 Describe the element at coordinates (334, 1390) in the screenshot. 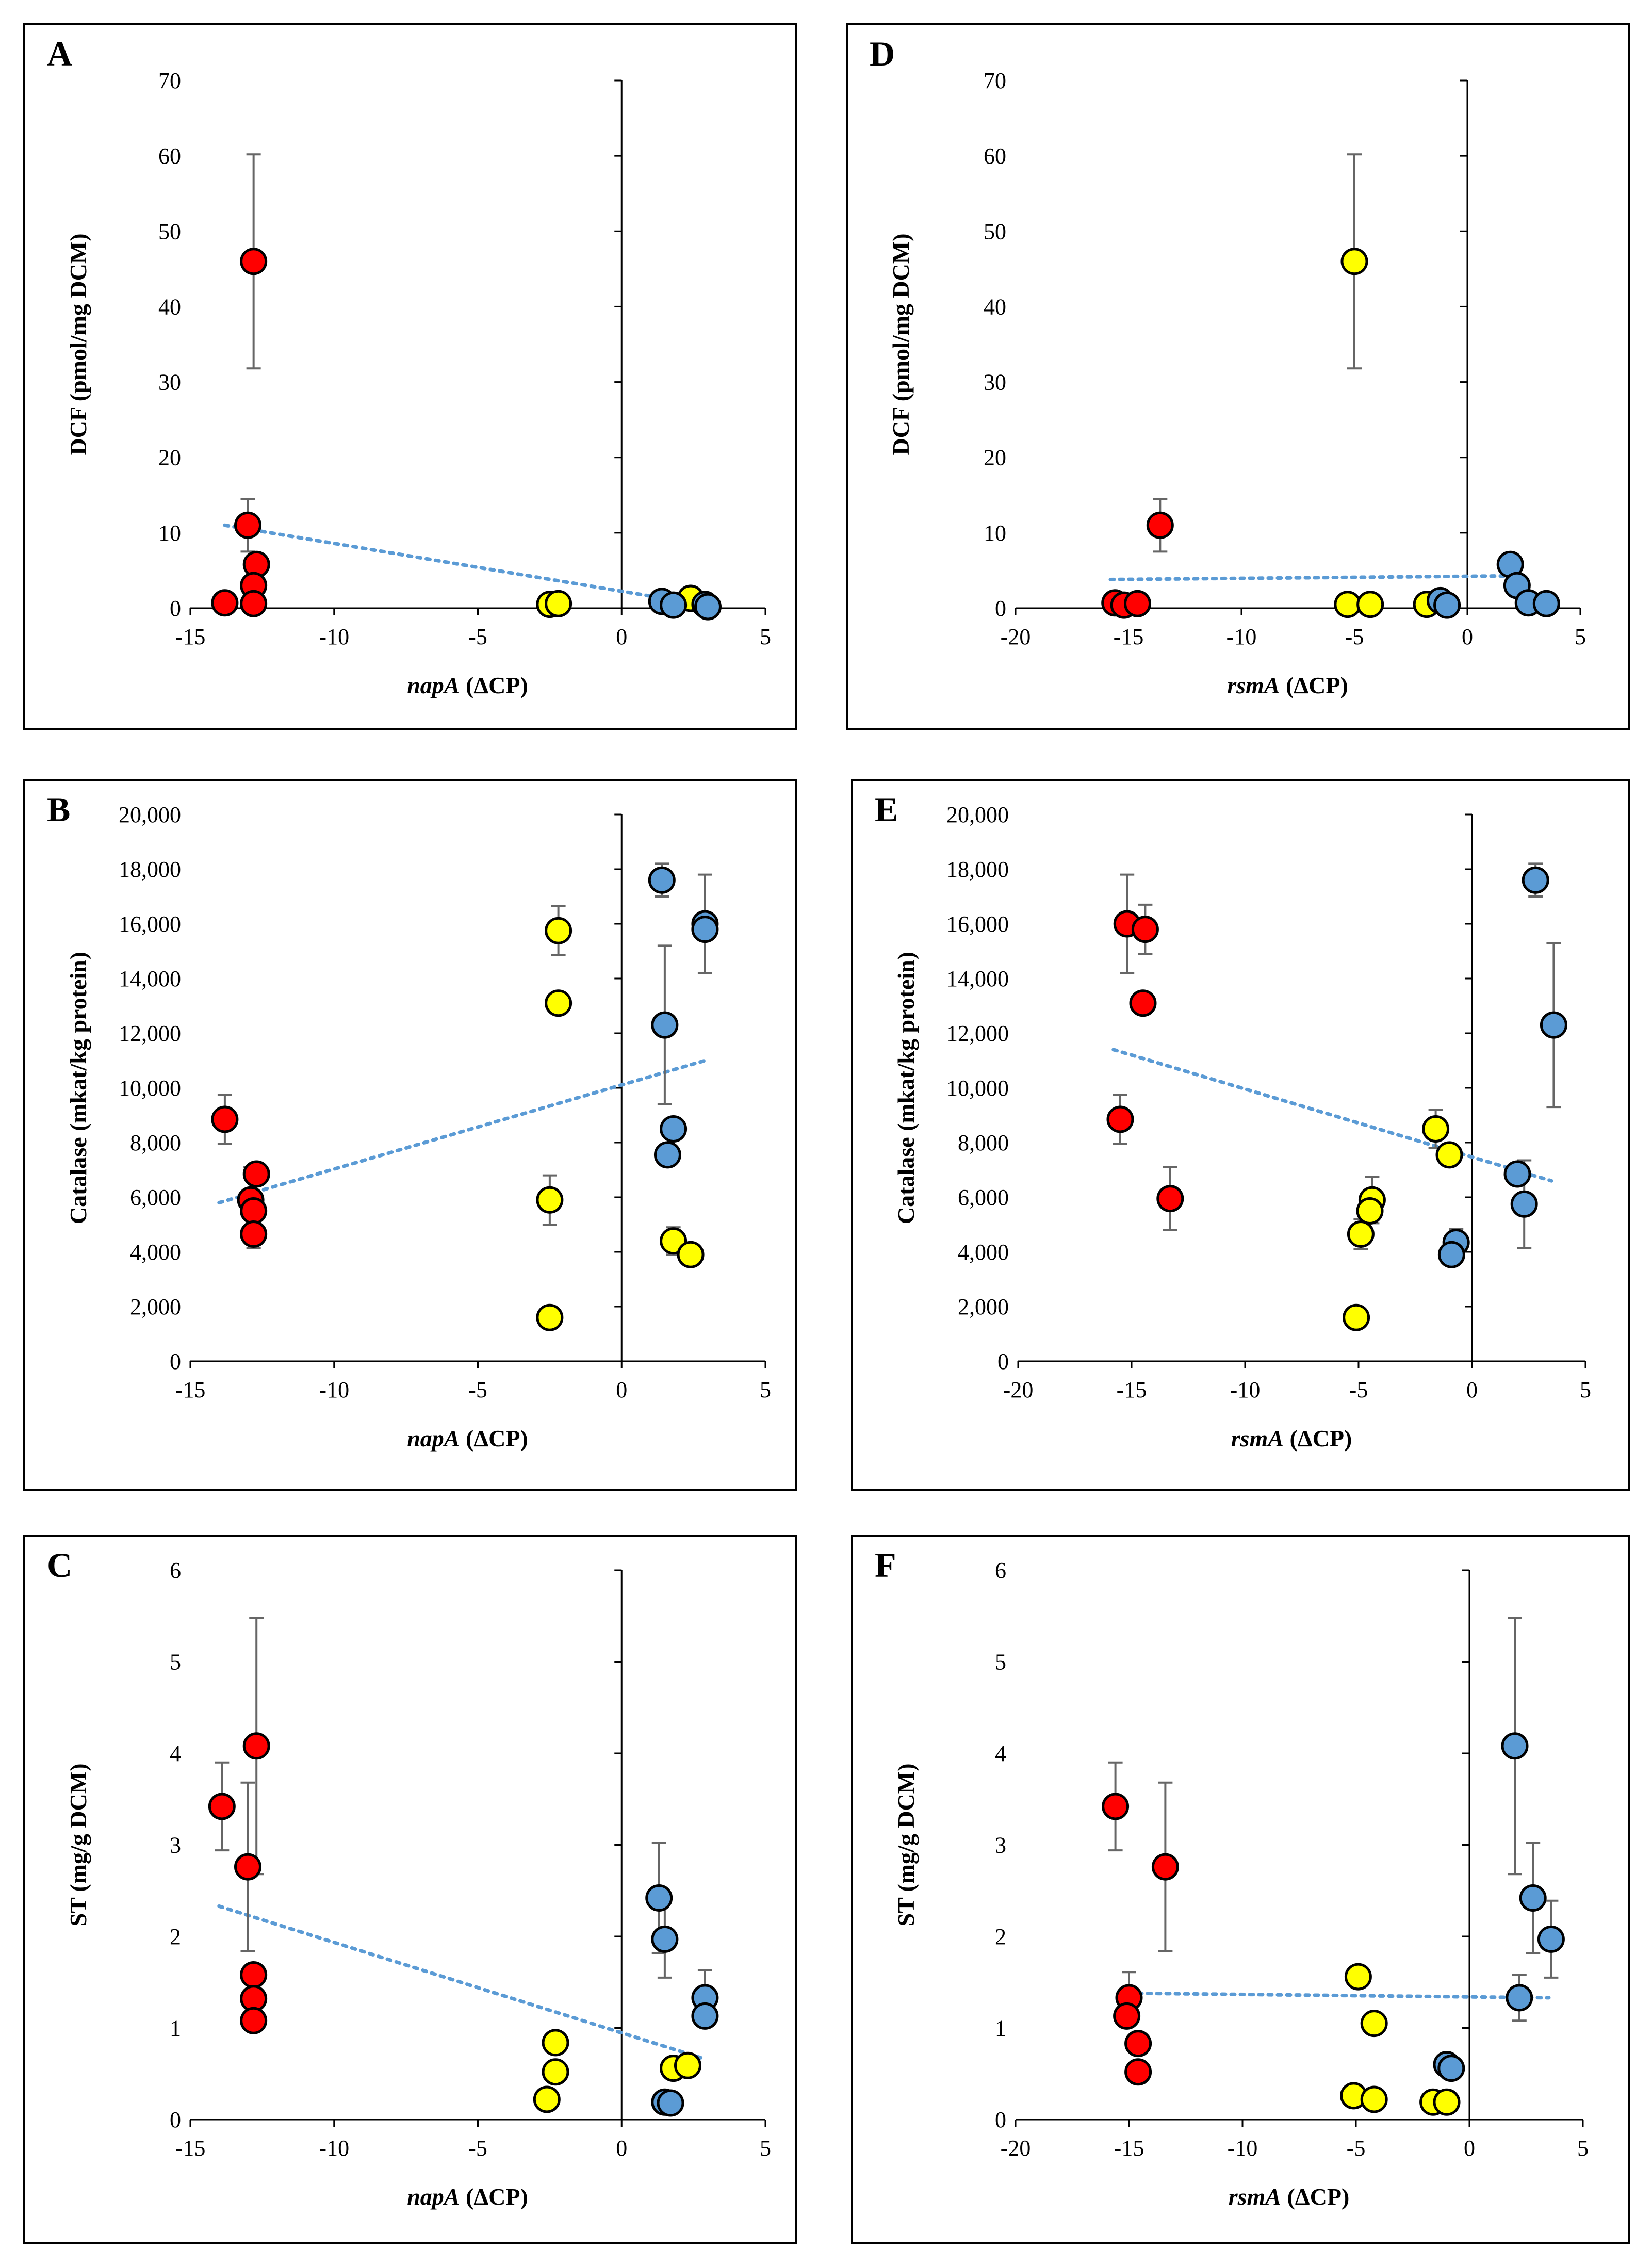

I see `x-tick-label: -10` at that location.